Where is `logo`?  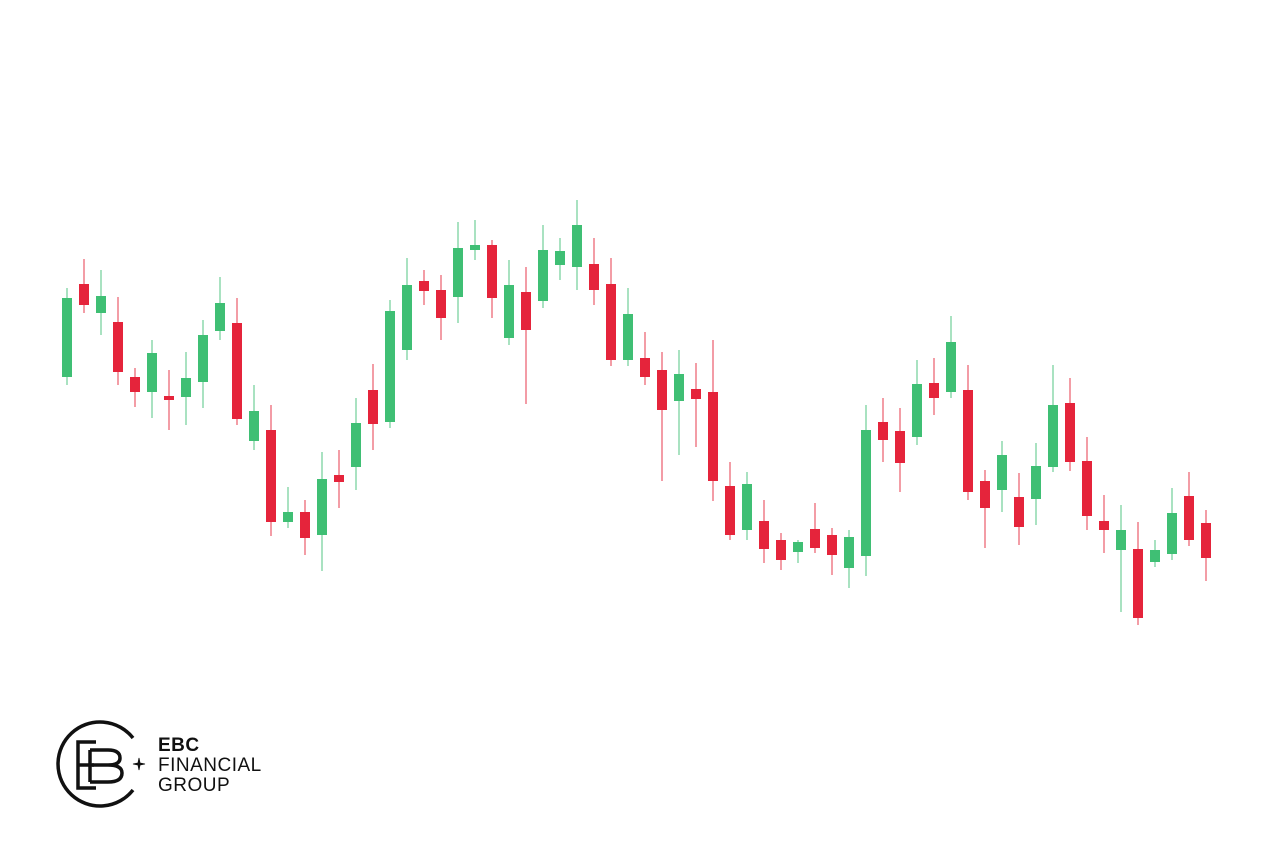 logo is located at coordinates (101, 764).